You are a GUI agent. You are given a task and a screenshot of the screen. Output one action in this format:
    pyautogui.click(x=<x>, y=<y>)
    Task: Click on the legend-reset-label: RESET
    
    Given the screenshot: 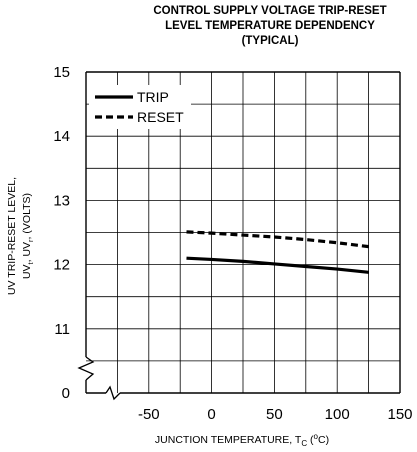 What is the action you would take?
    pyautogui.click(x=160, y=117)
    